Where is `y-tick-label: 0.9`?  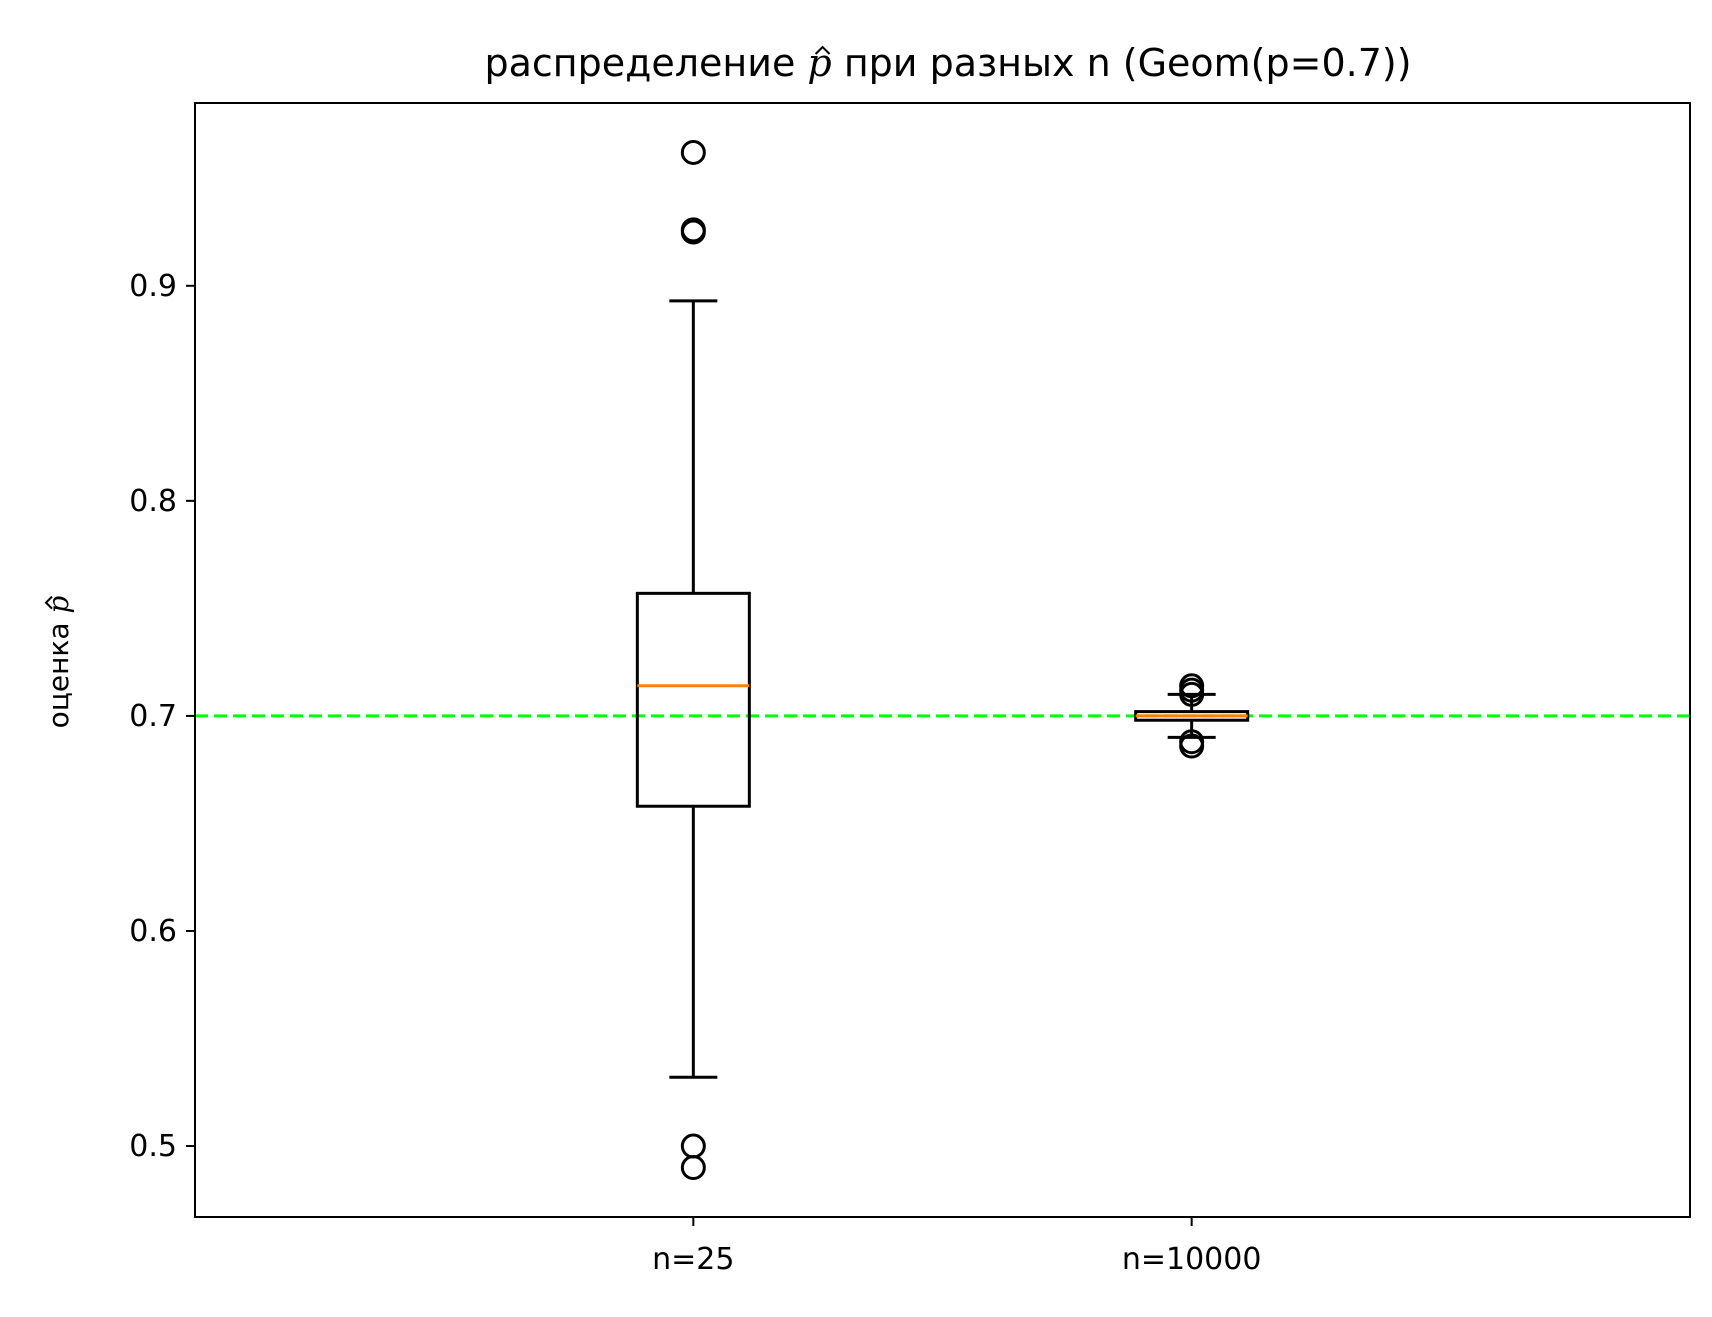
y-tick-label: 0.9 is located at coordinates (153, 286).